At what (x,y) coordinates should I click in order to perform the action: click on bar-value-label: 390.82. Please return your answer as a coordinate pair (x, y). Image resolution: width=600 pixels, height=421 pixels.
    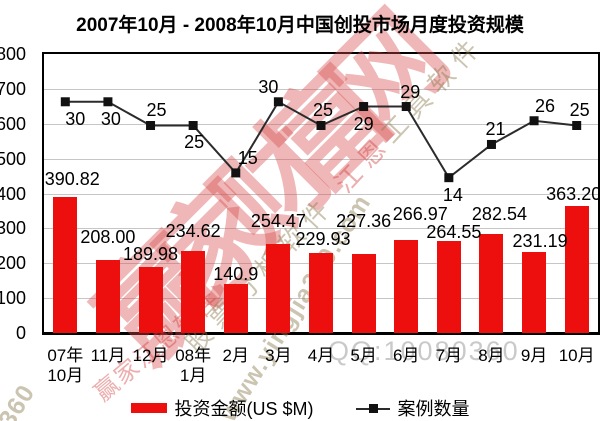
    Looking at the image, I should click on (72, 178).